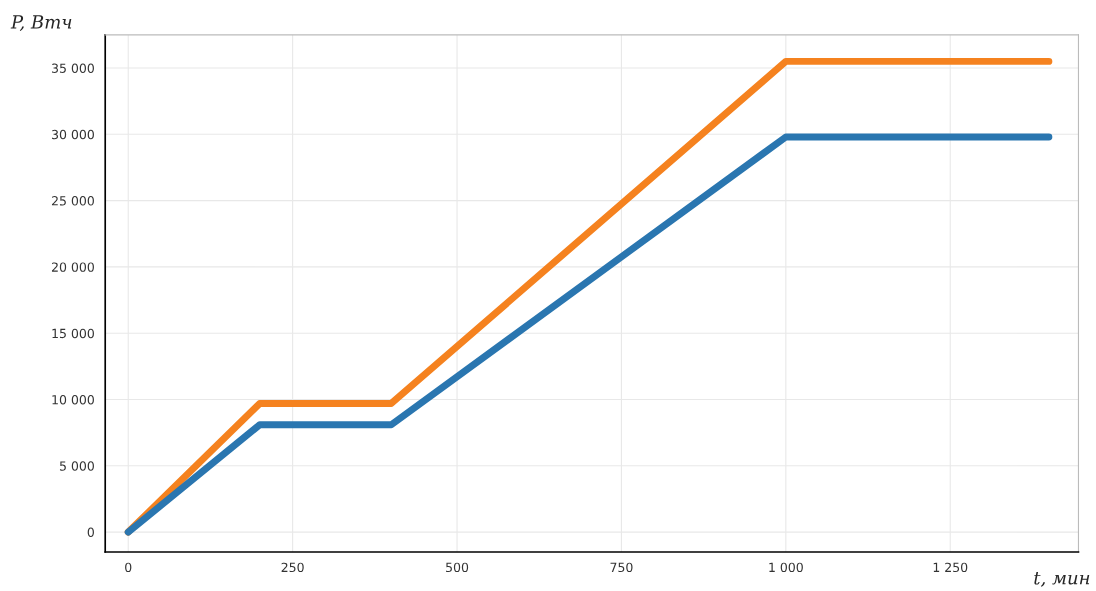  I want to click on x-axis-title: t, мин, so click(1062, 579).